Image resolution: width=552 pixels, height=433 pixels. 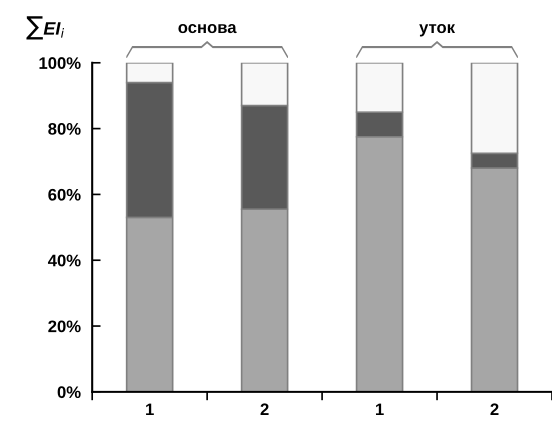 I want to click on y-tick-label: 20%, so click(x=64, y=326).